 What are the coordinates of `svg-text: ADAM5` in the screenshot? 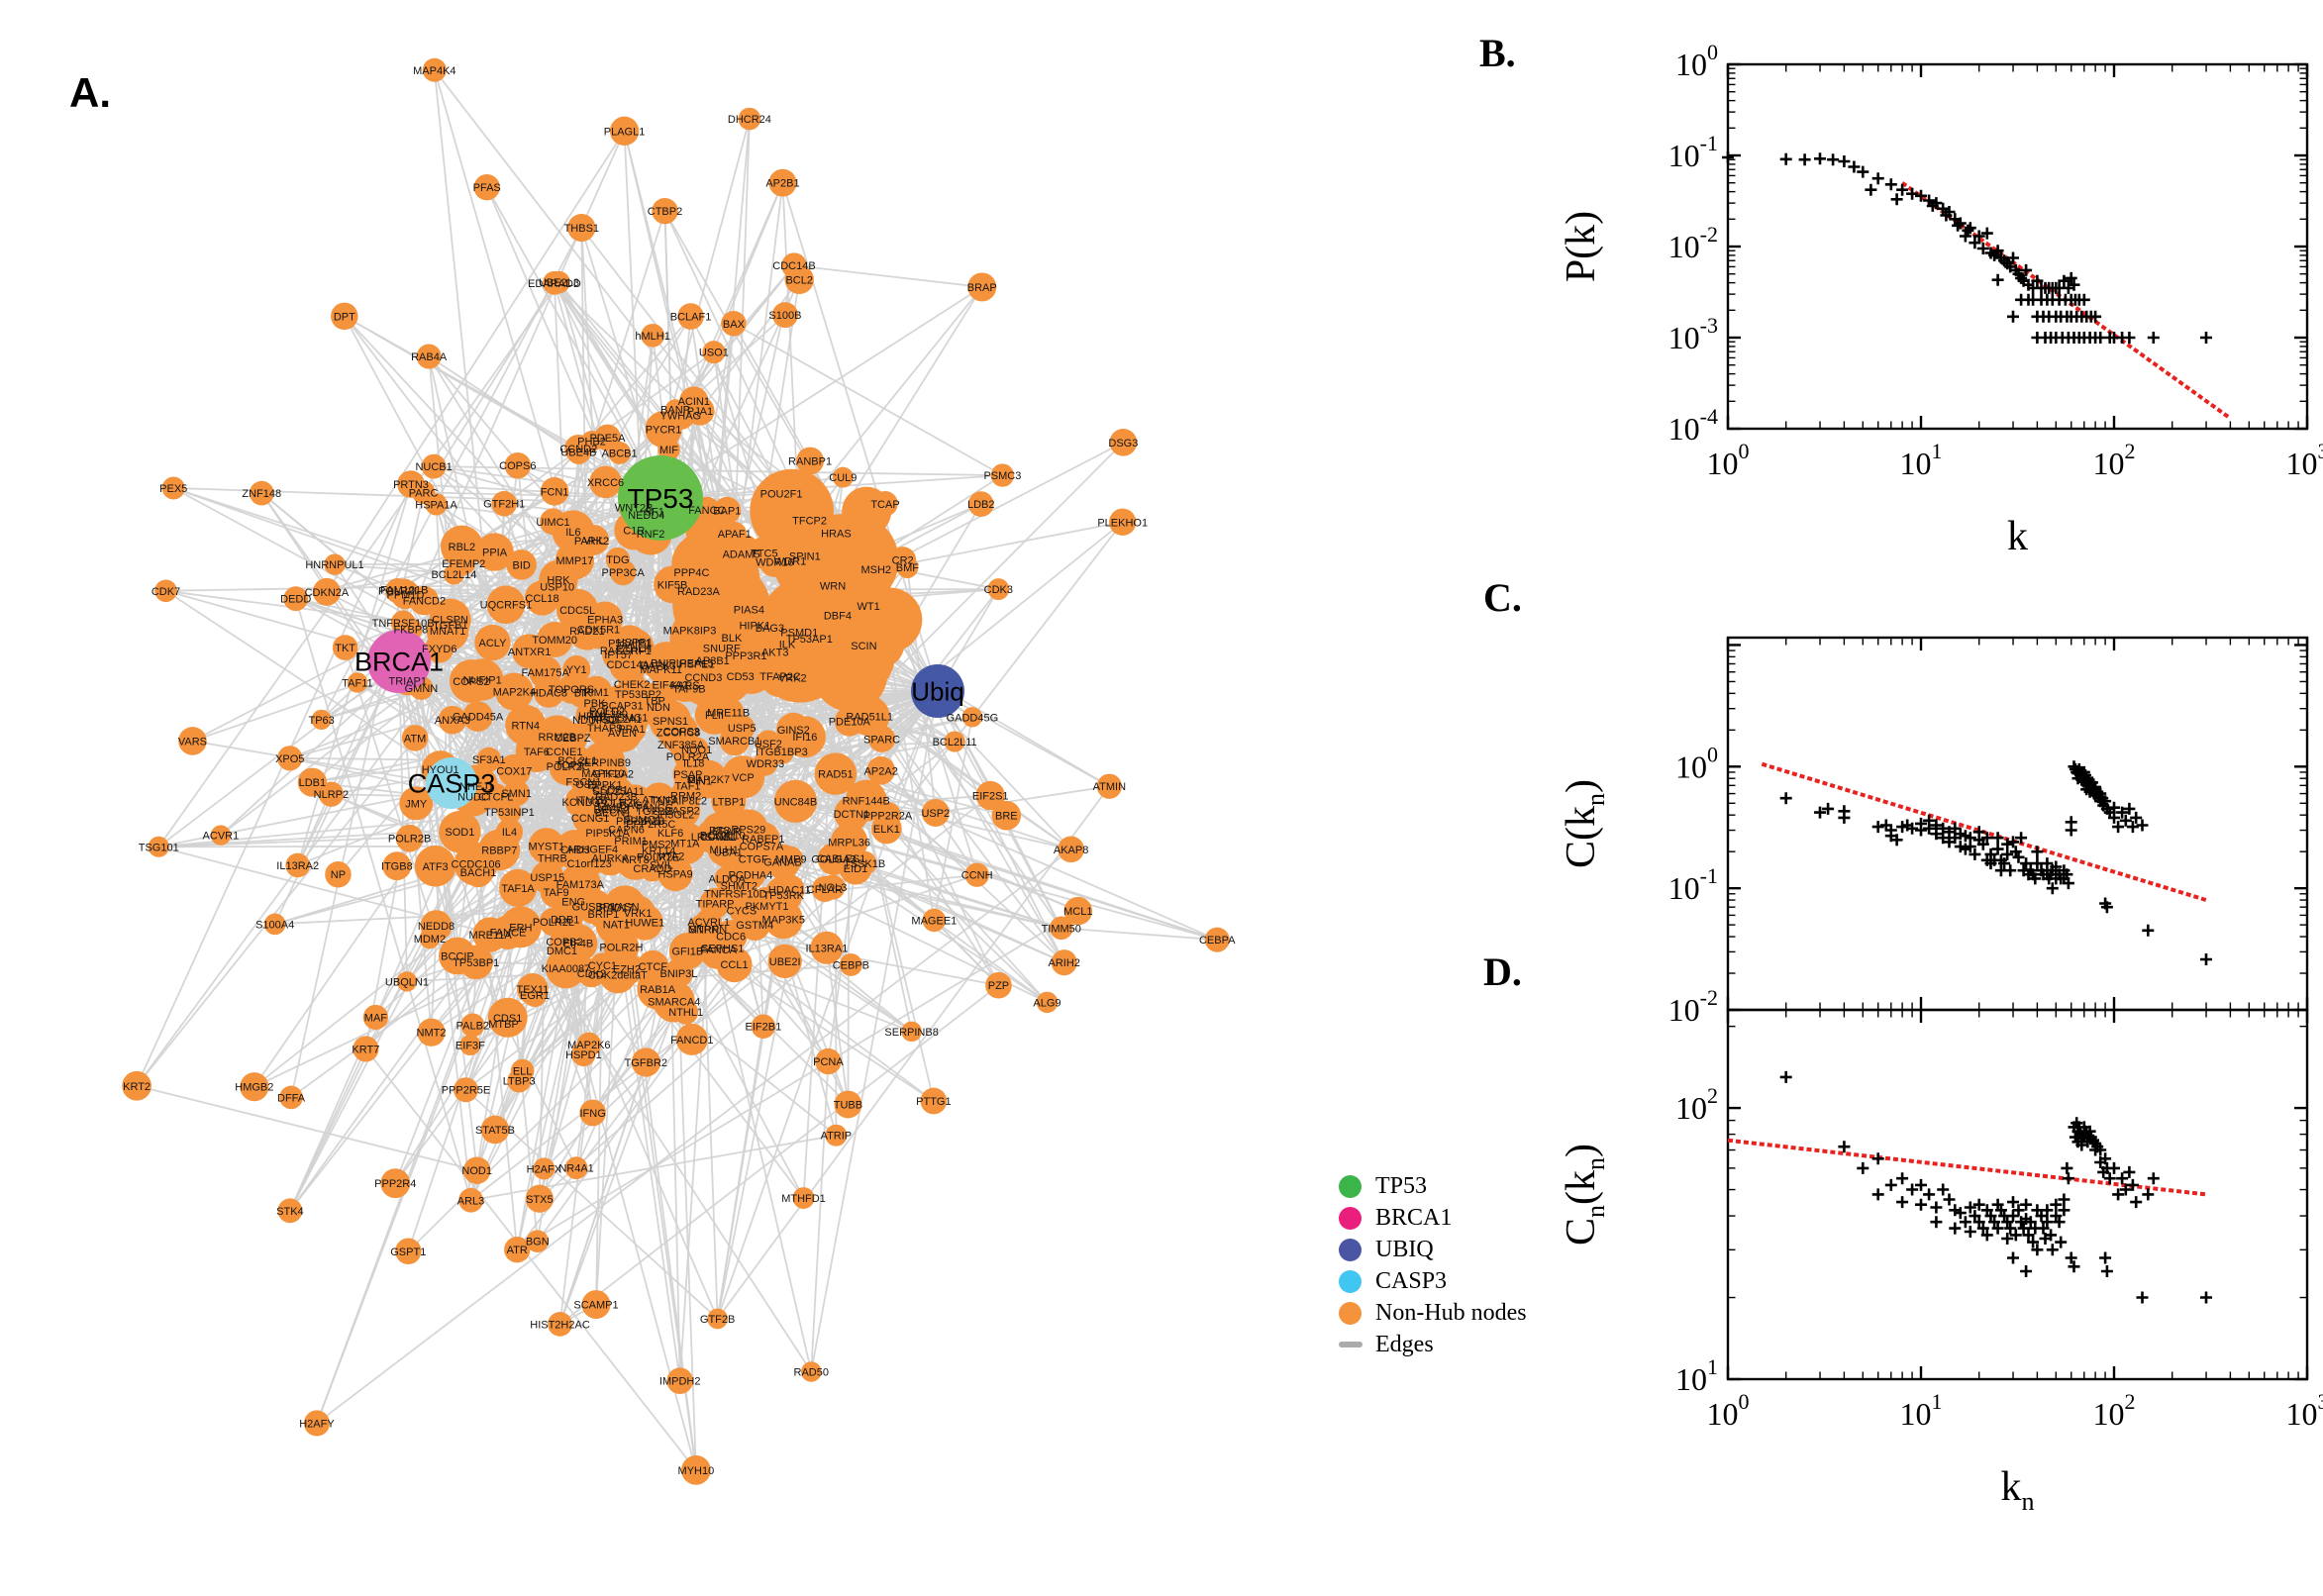 It's located at (741, 555).